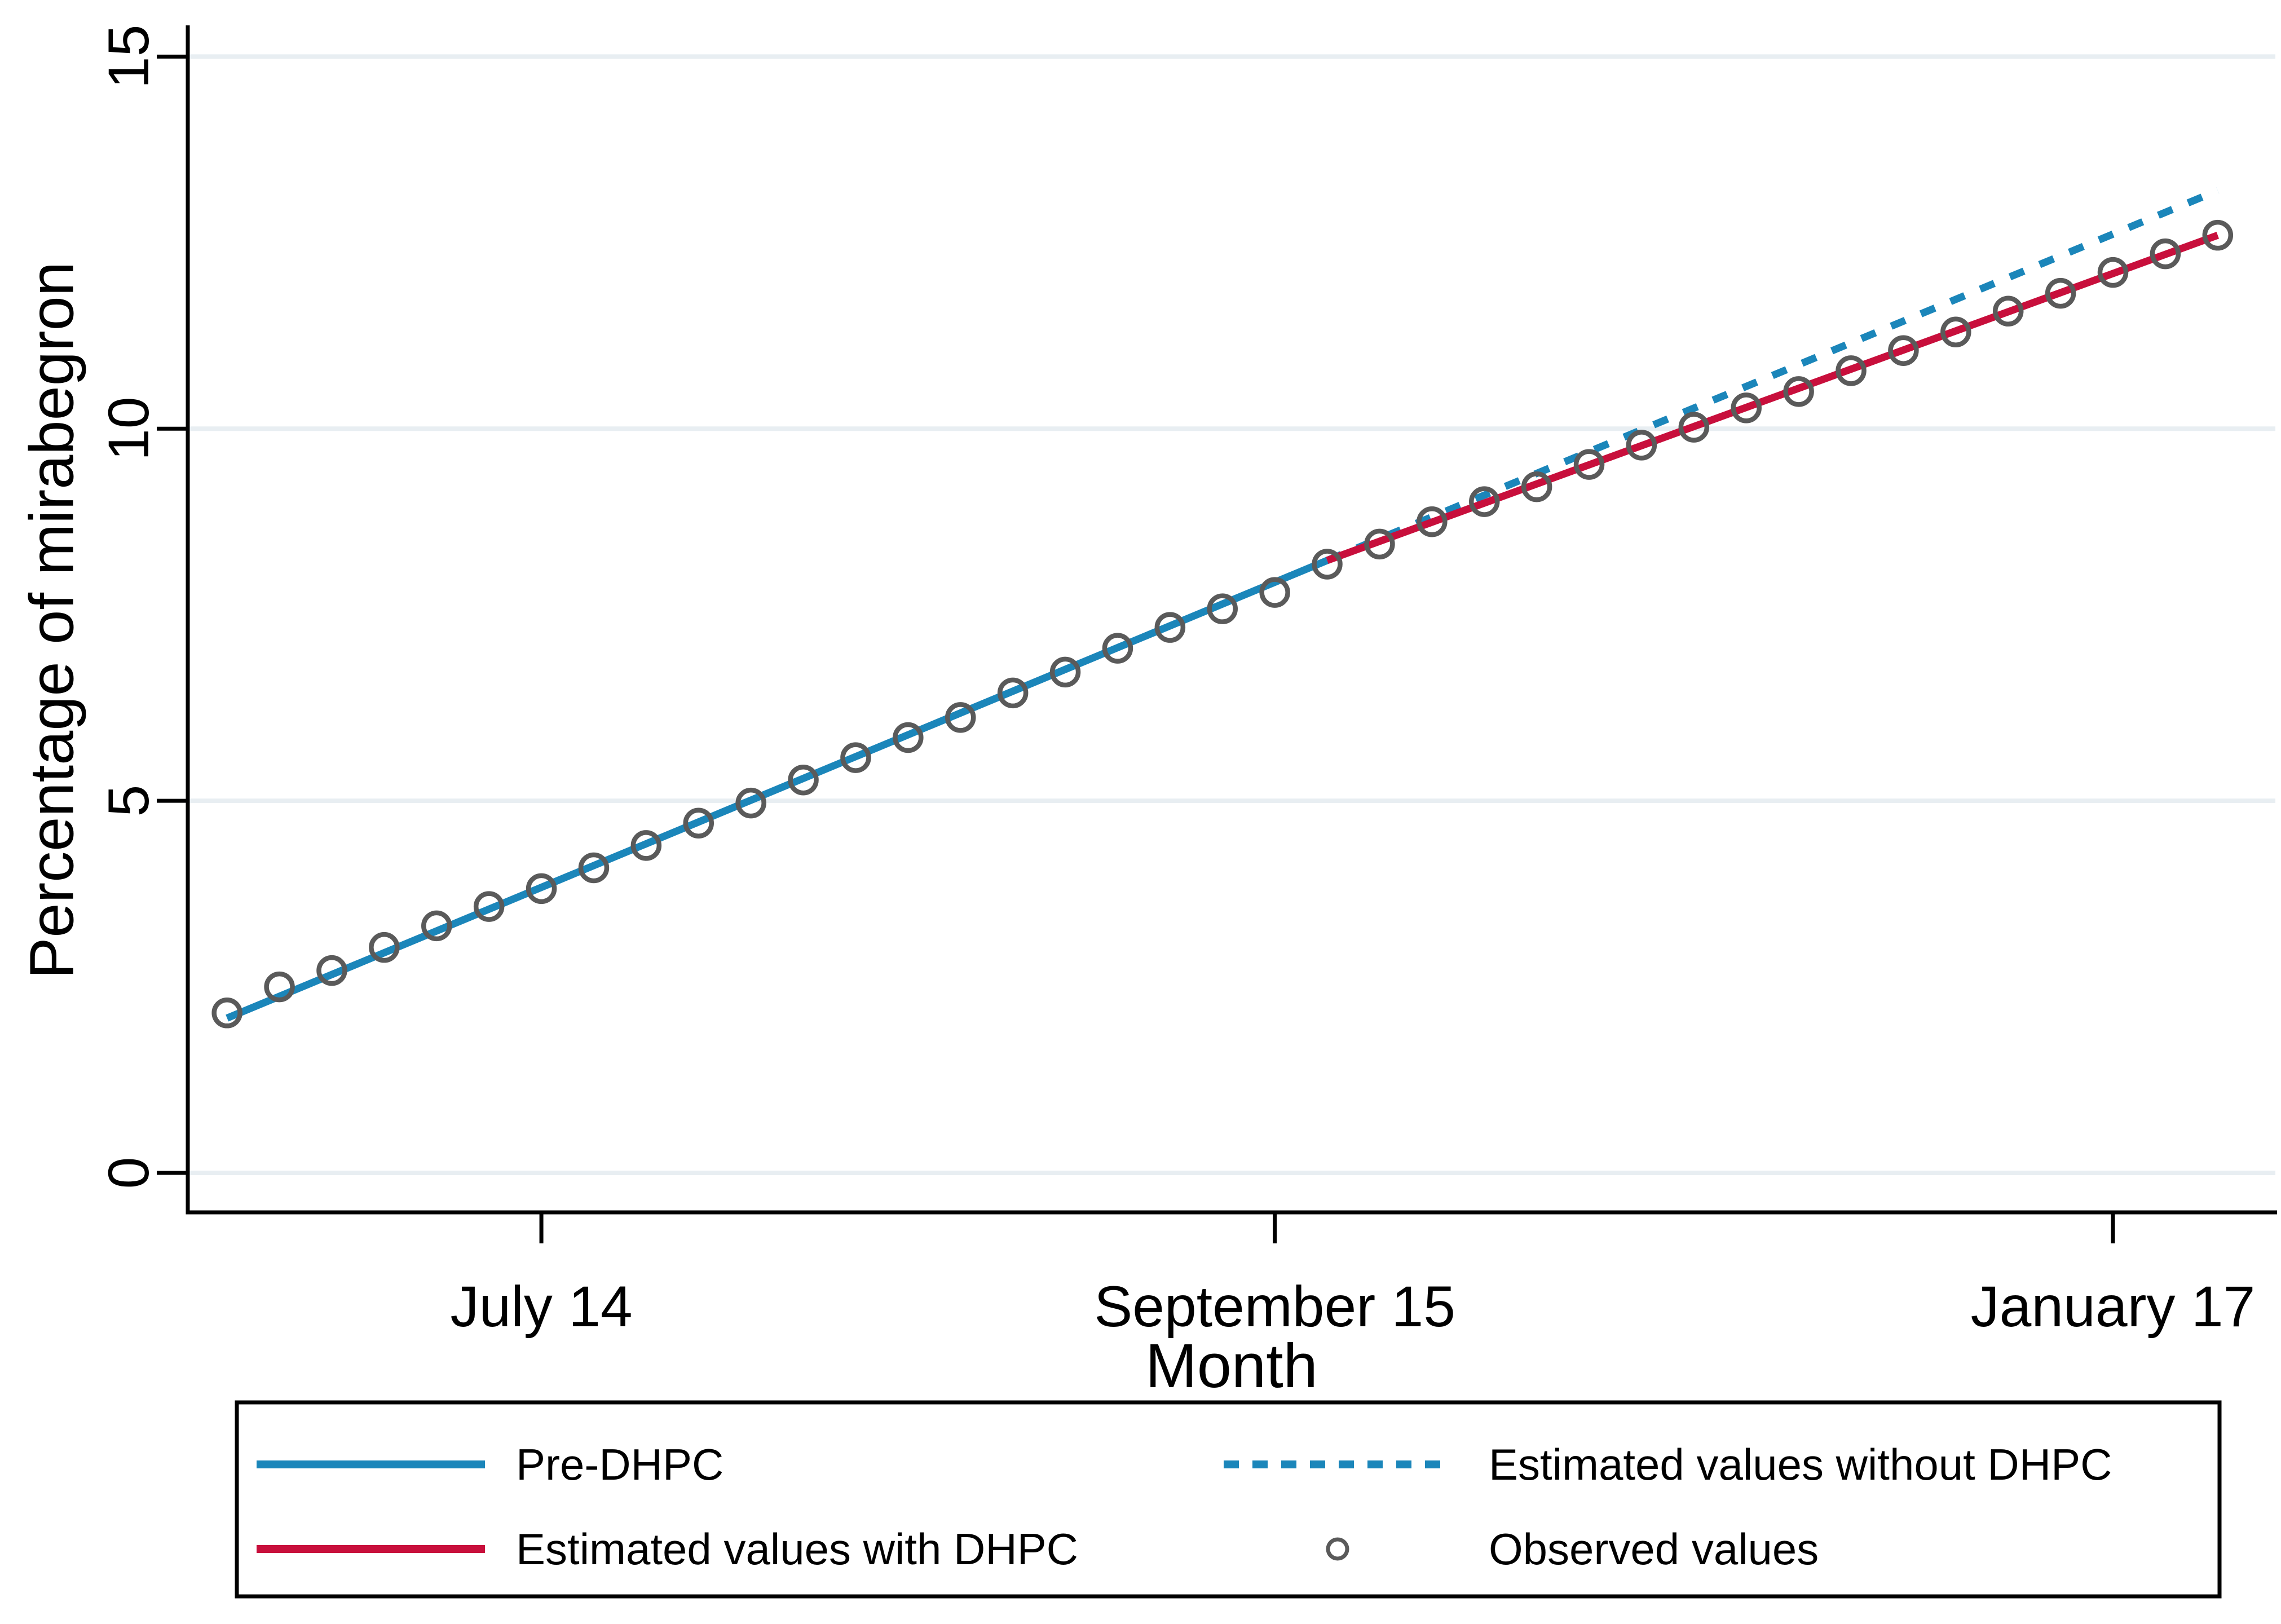  I want to click on legend-label-pre-dhpc: Pre-DHPC, so click(619, 1464).